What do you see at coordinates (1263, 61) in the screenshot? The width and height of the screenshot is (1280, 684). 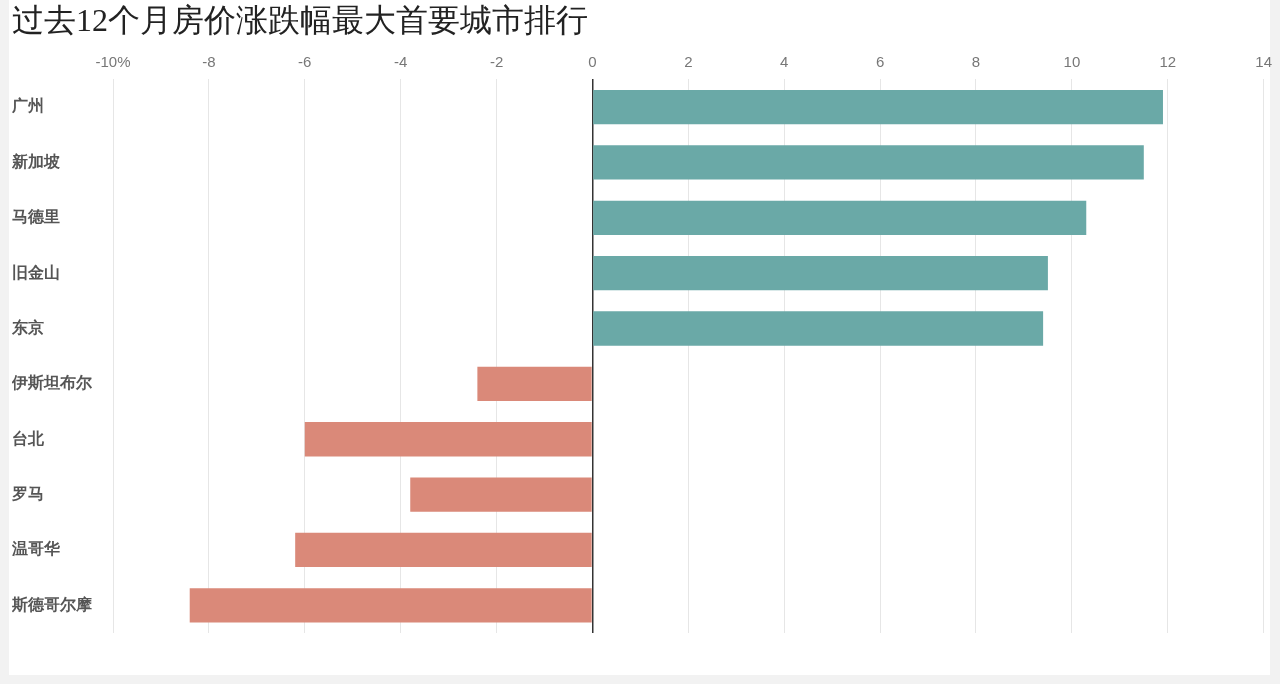 I see `x-tick-label: 14` at bounding box center [1263, 61].